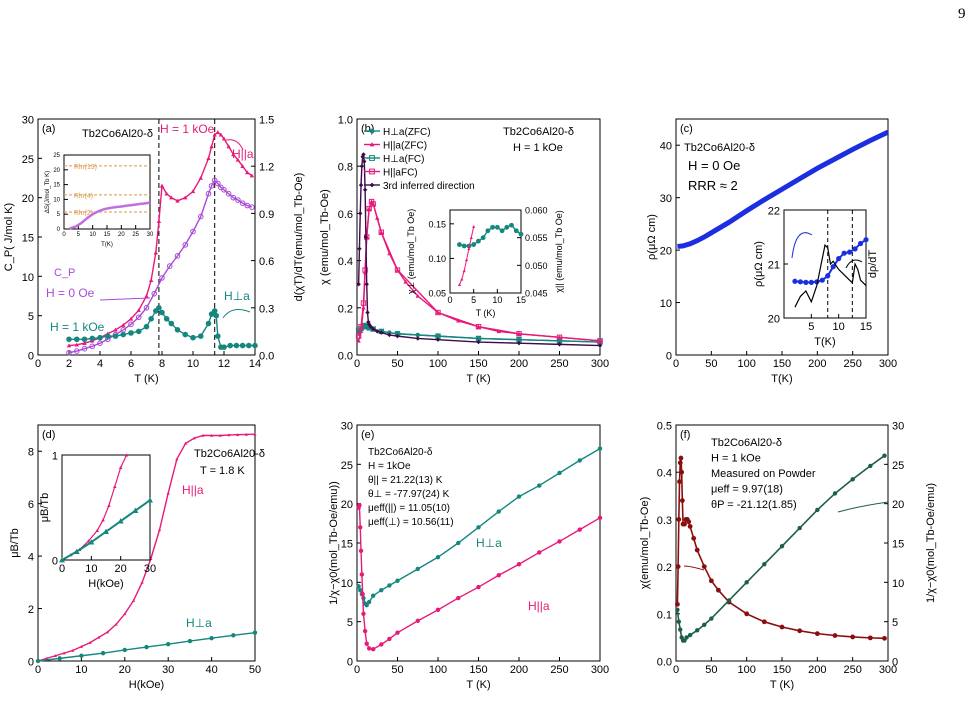 Image resolution: width=978 pixels, height=701 pixels. Describe the element at coordinates (107, 245) in the screenshot. I see `x-axis-label: T(K)` at that location.